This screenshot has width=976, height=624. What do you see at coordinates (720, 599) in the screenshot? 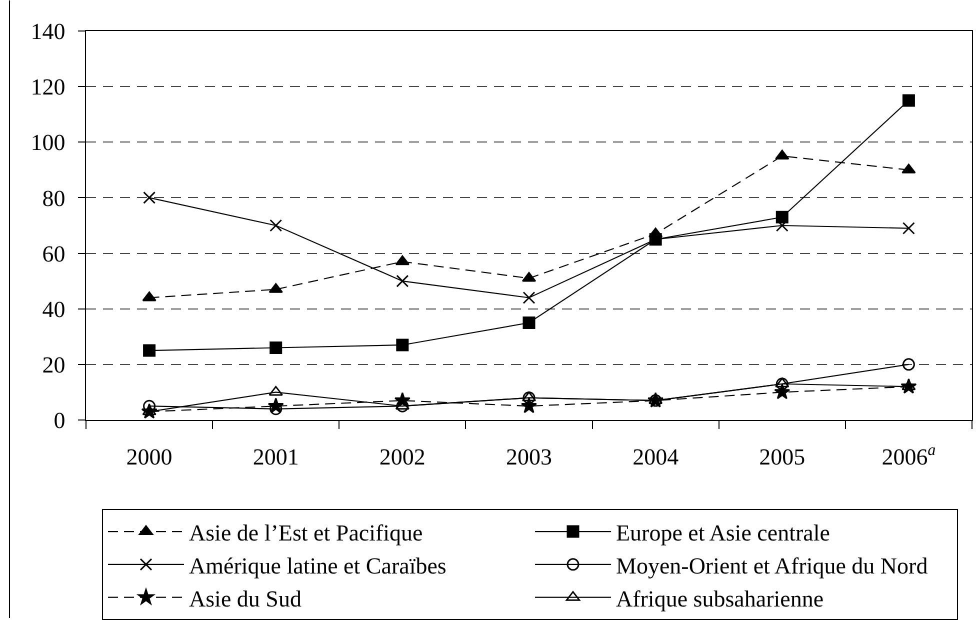
I see `legend-label: Afrique subsaharienne` at bounding box center [720, 599].